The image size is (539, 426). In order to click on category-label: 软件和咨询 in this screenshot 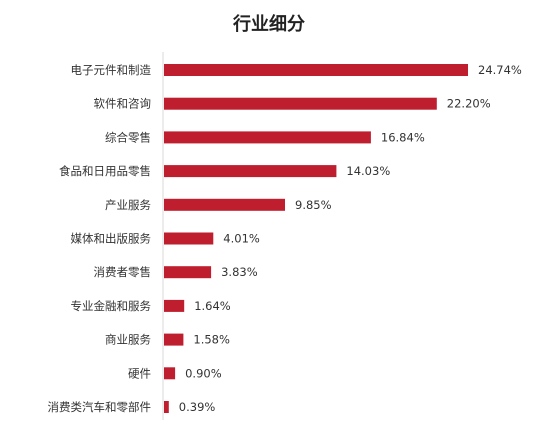, I will do `click(123, 104)`.